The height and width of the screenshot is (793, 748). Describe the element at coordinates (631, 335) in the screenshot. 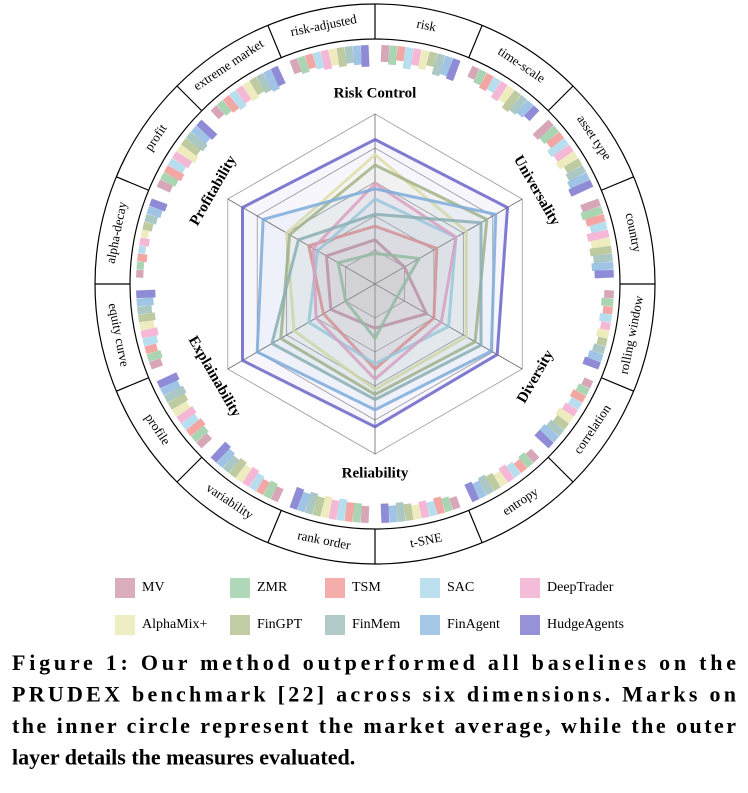

I see `measure-label: rolling window` at that location.